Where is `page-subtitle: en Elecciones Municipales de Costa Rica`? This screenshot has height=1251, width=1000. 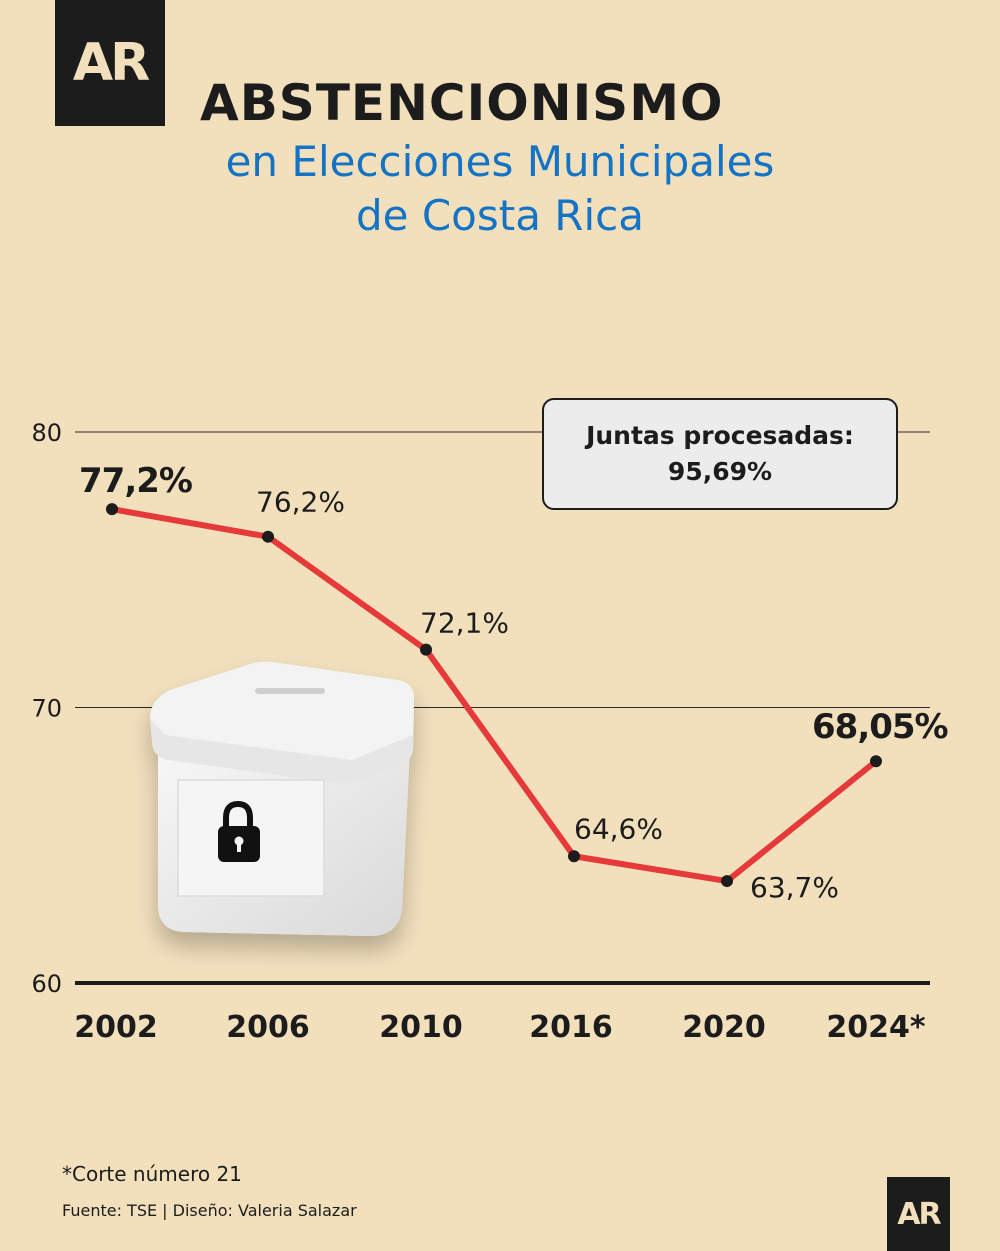
page-subtitle: en Elecciones Municipales de Costa Rica is located at coordinates (500, 189).